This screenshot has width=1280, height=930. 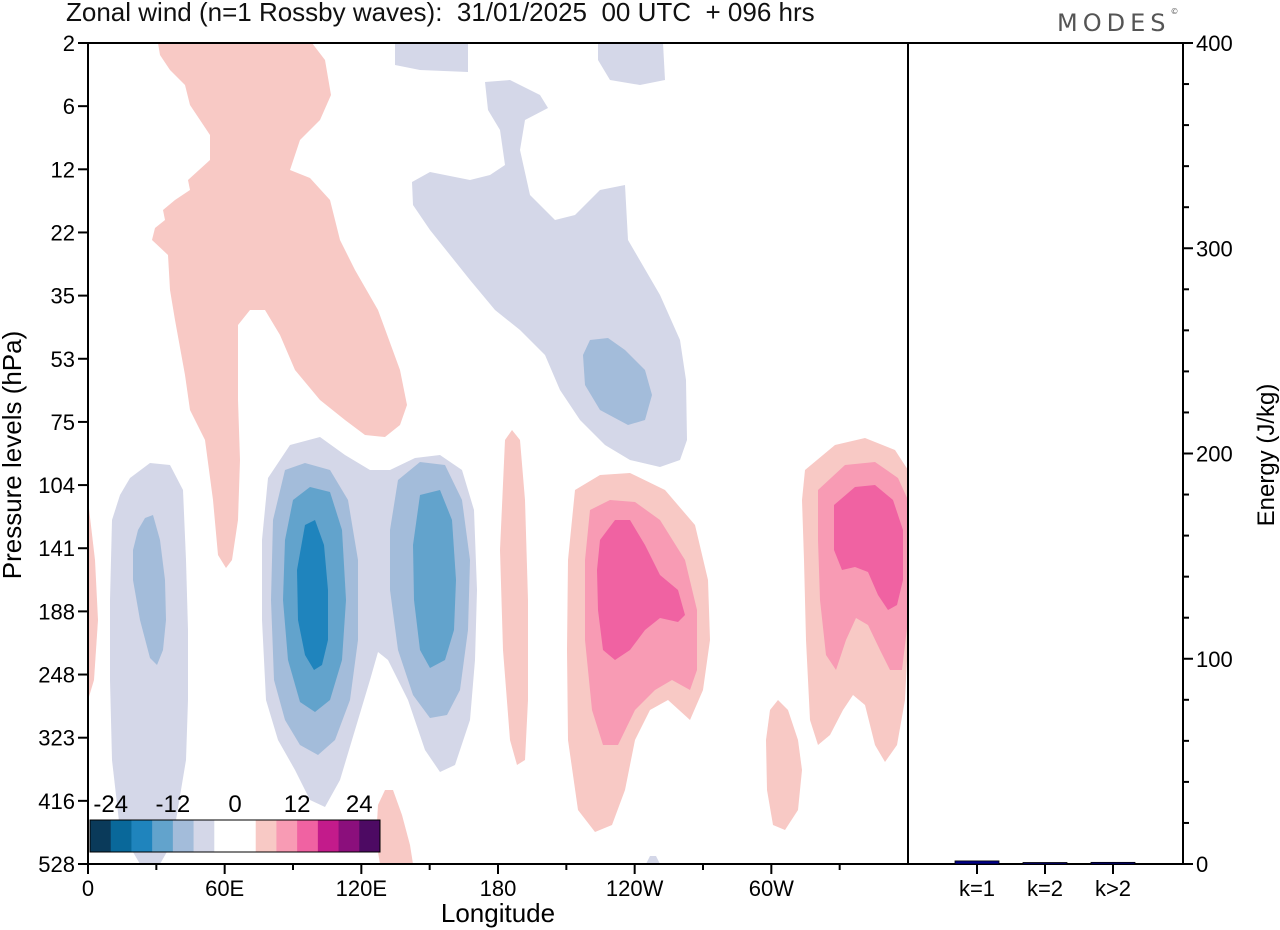 I want to click on colorbar-label: 12, so click(x=297, y=804).